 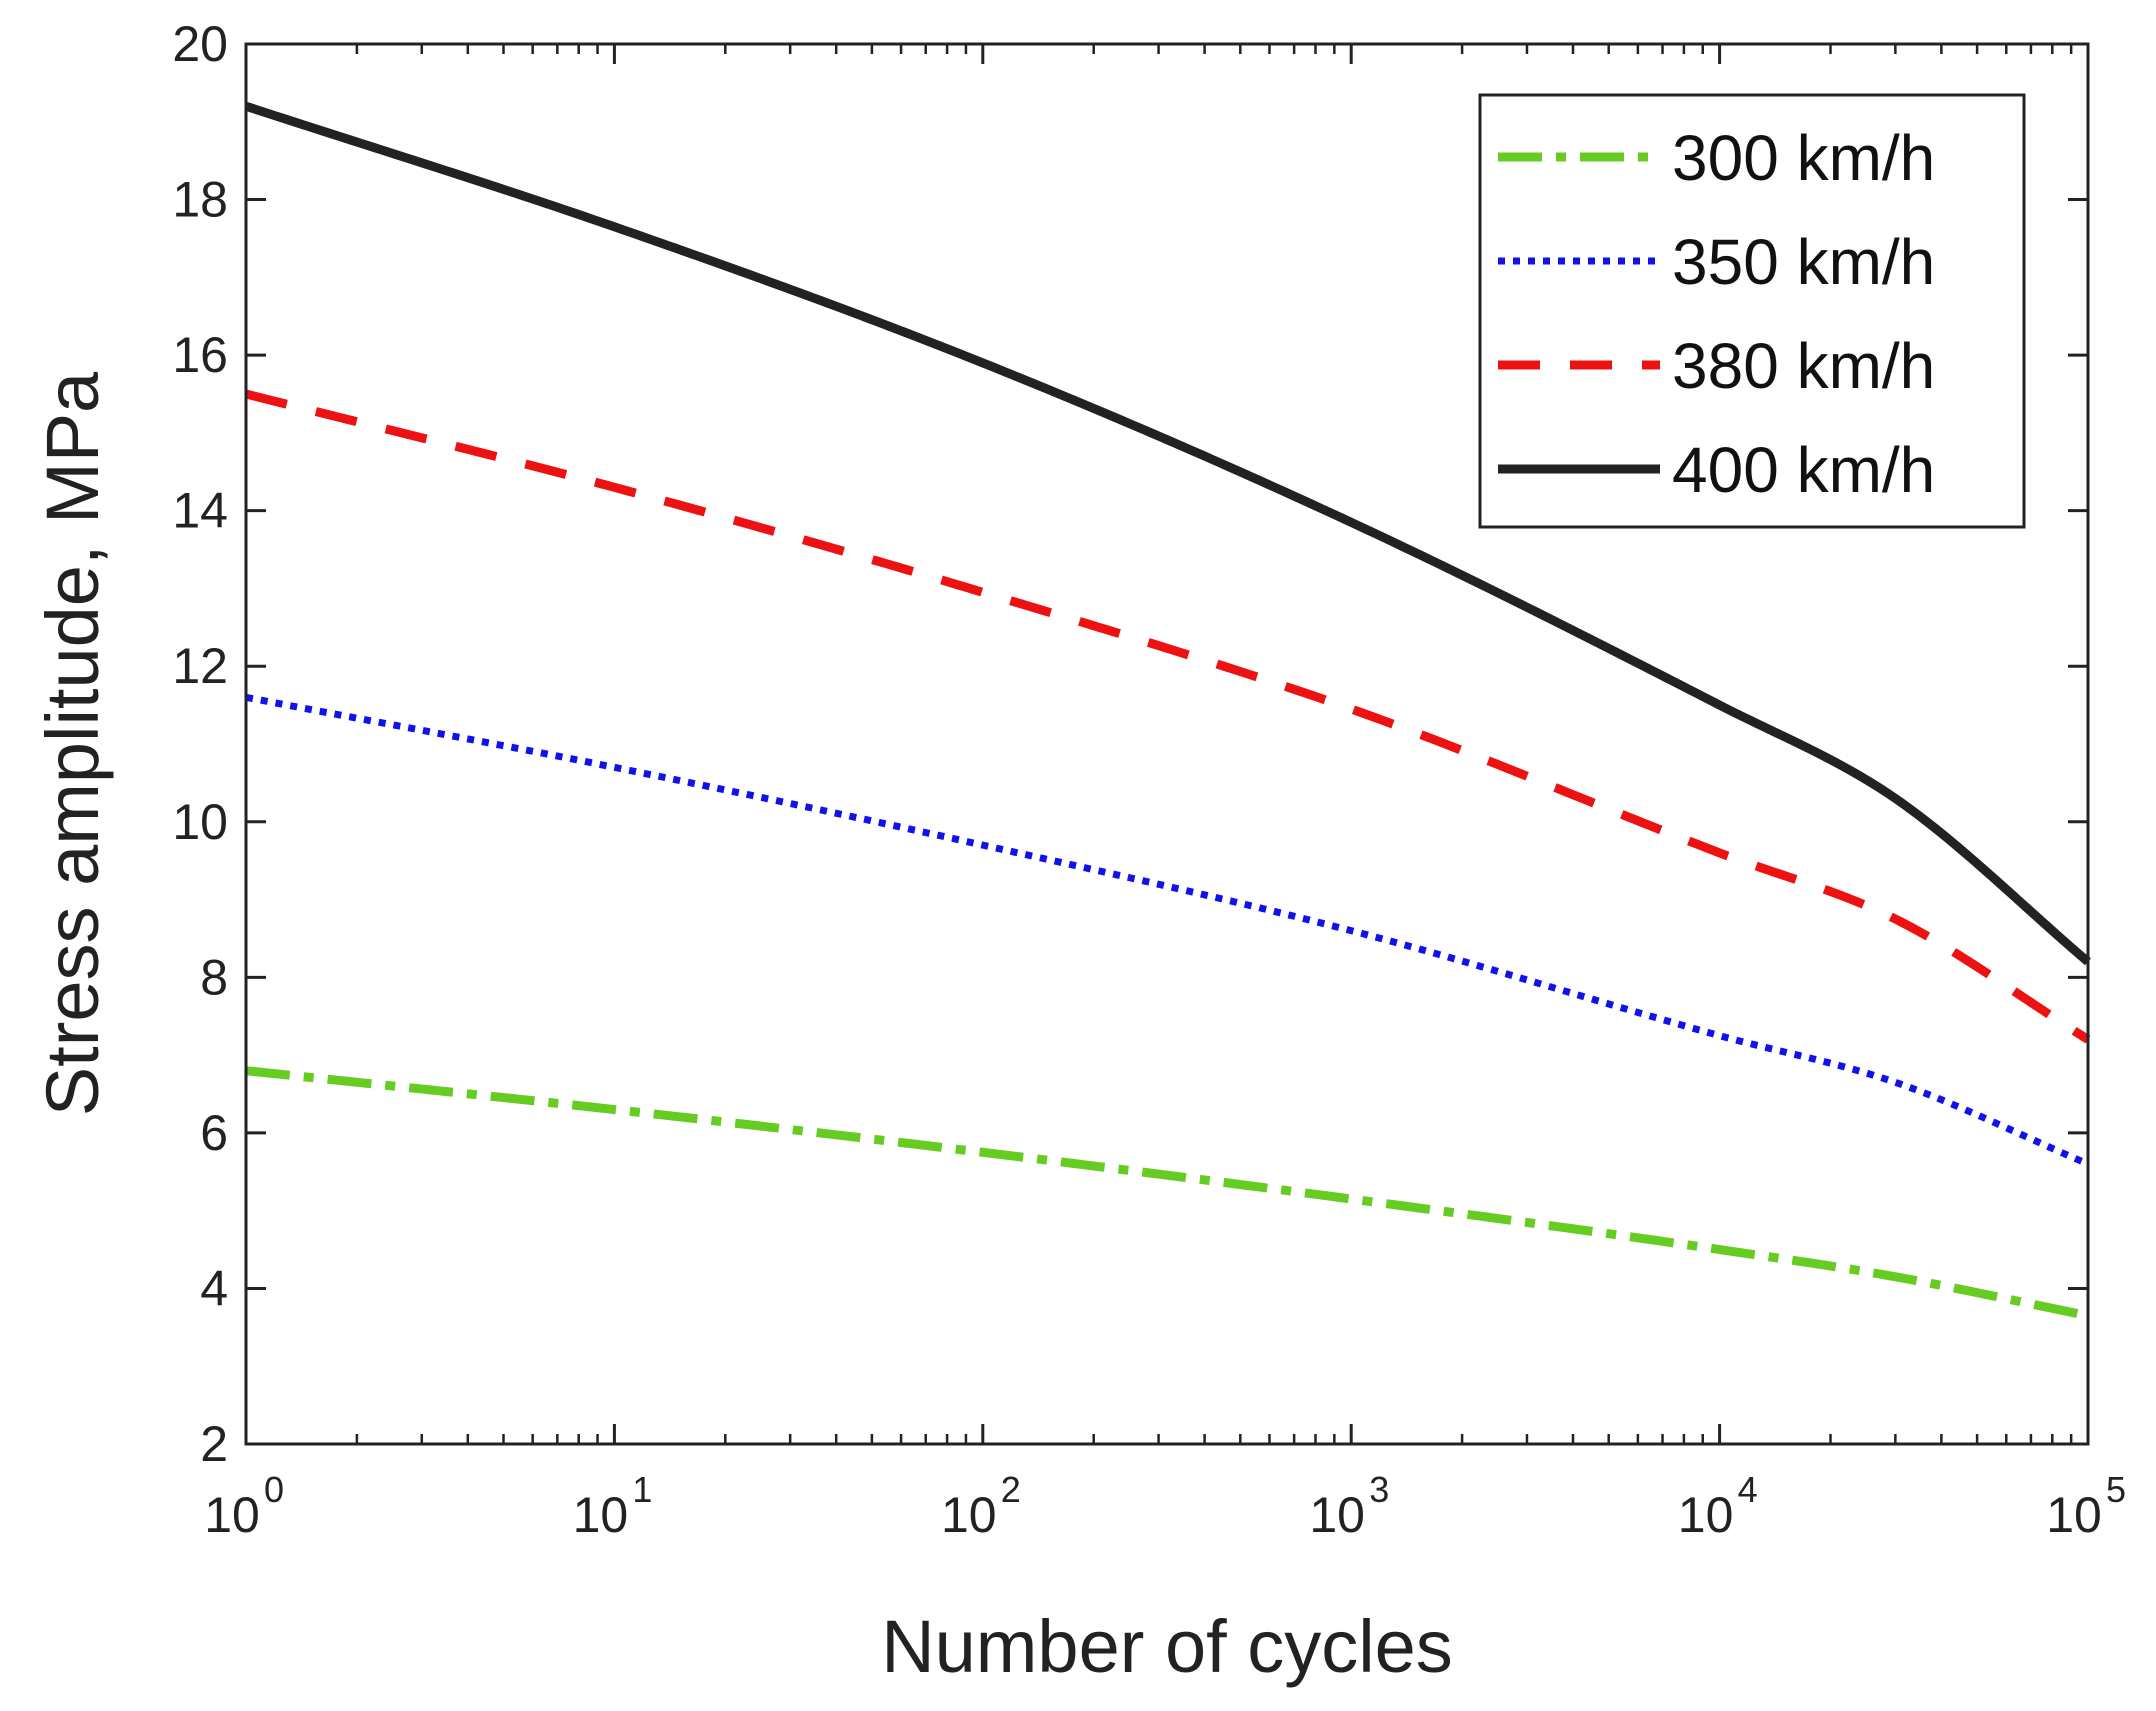 What do you see at coordinates (214, 977) in the screenshot?
I see `y-tick-label: 8` at bounding box center [214, 977].